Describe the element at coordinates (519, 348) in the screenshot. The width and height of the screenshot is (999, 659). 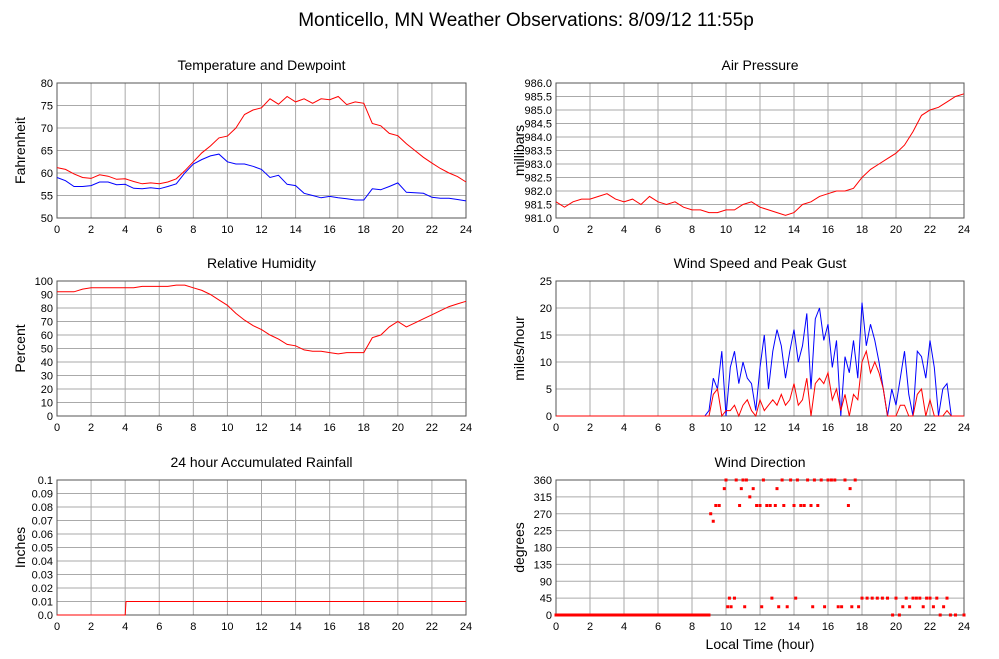
I see `y-axis-label: miles/hour` at that location.